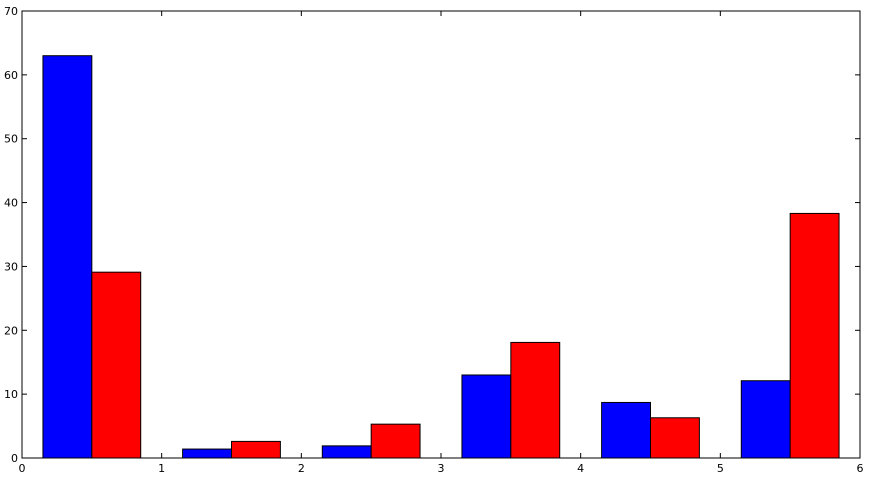 This screenshot has height=479, width=869. I want to click on y-tick-label-4: 40, so click(11, 203).